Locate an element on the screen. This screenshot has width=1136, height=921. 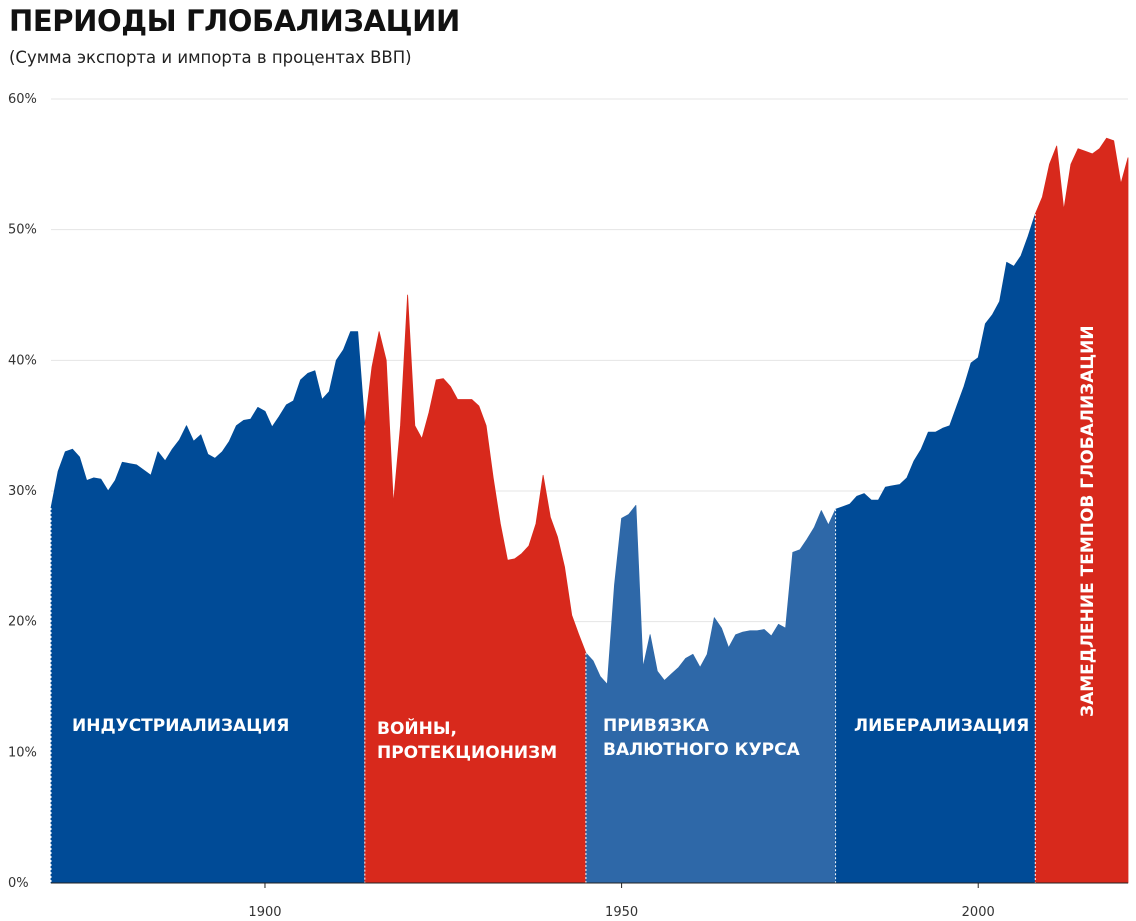
y-tick-label: 30% is located at coordinates (22, 491).